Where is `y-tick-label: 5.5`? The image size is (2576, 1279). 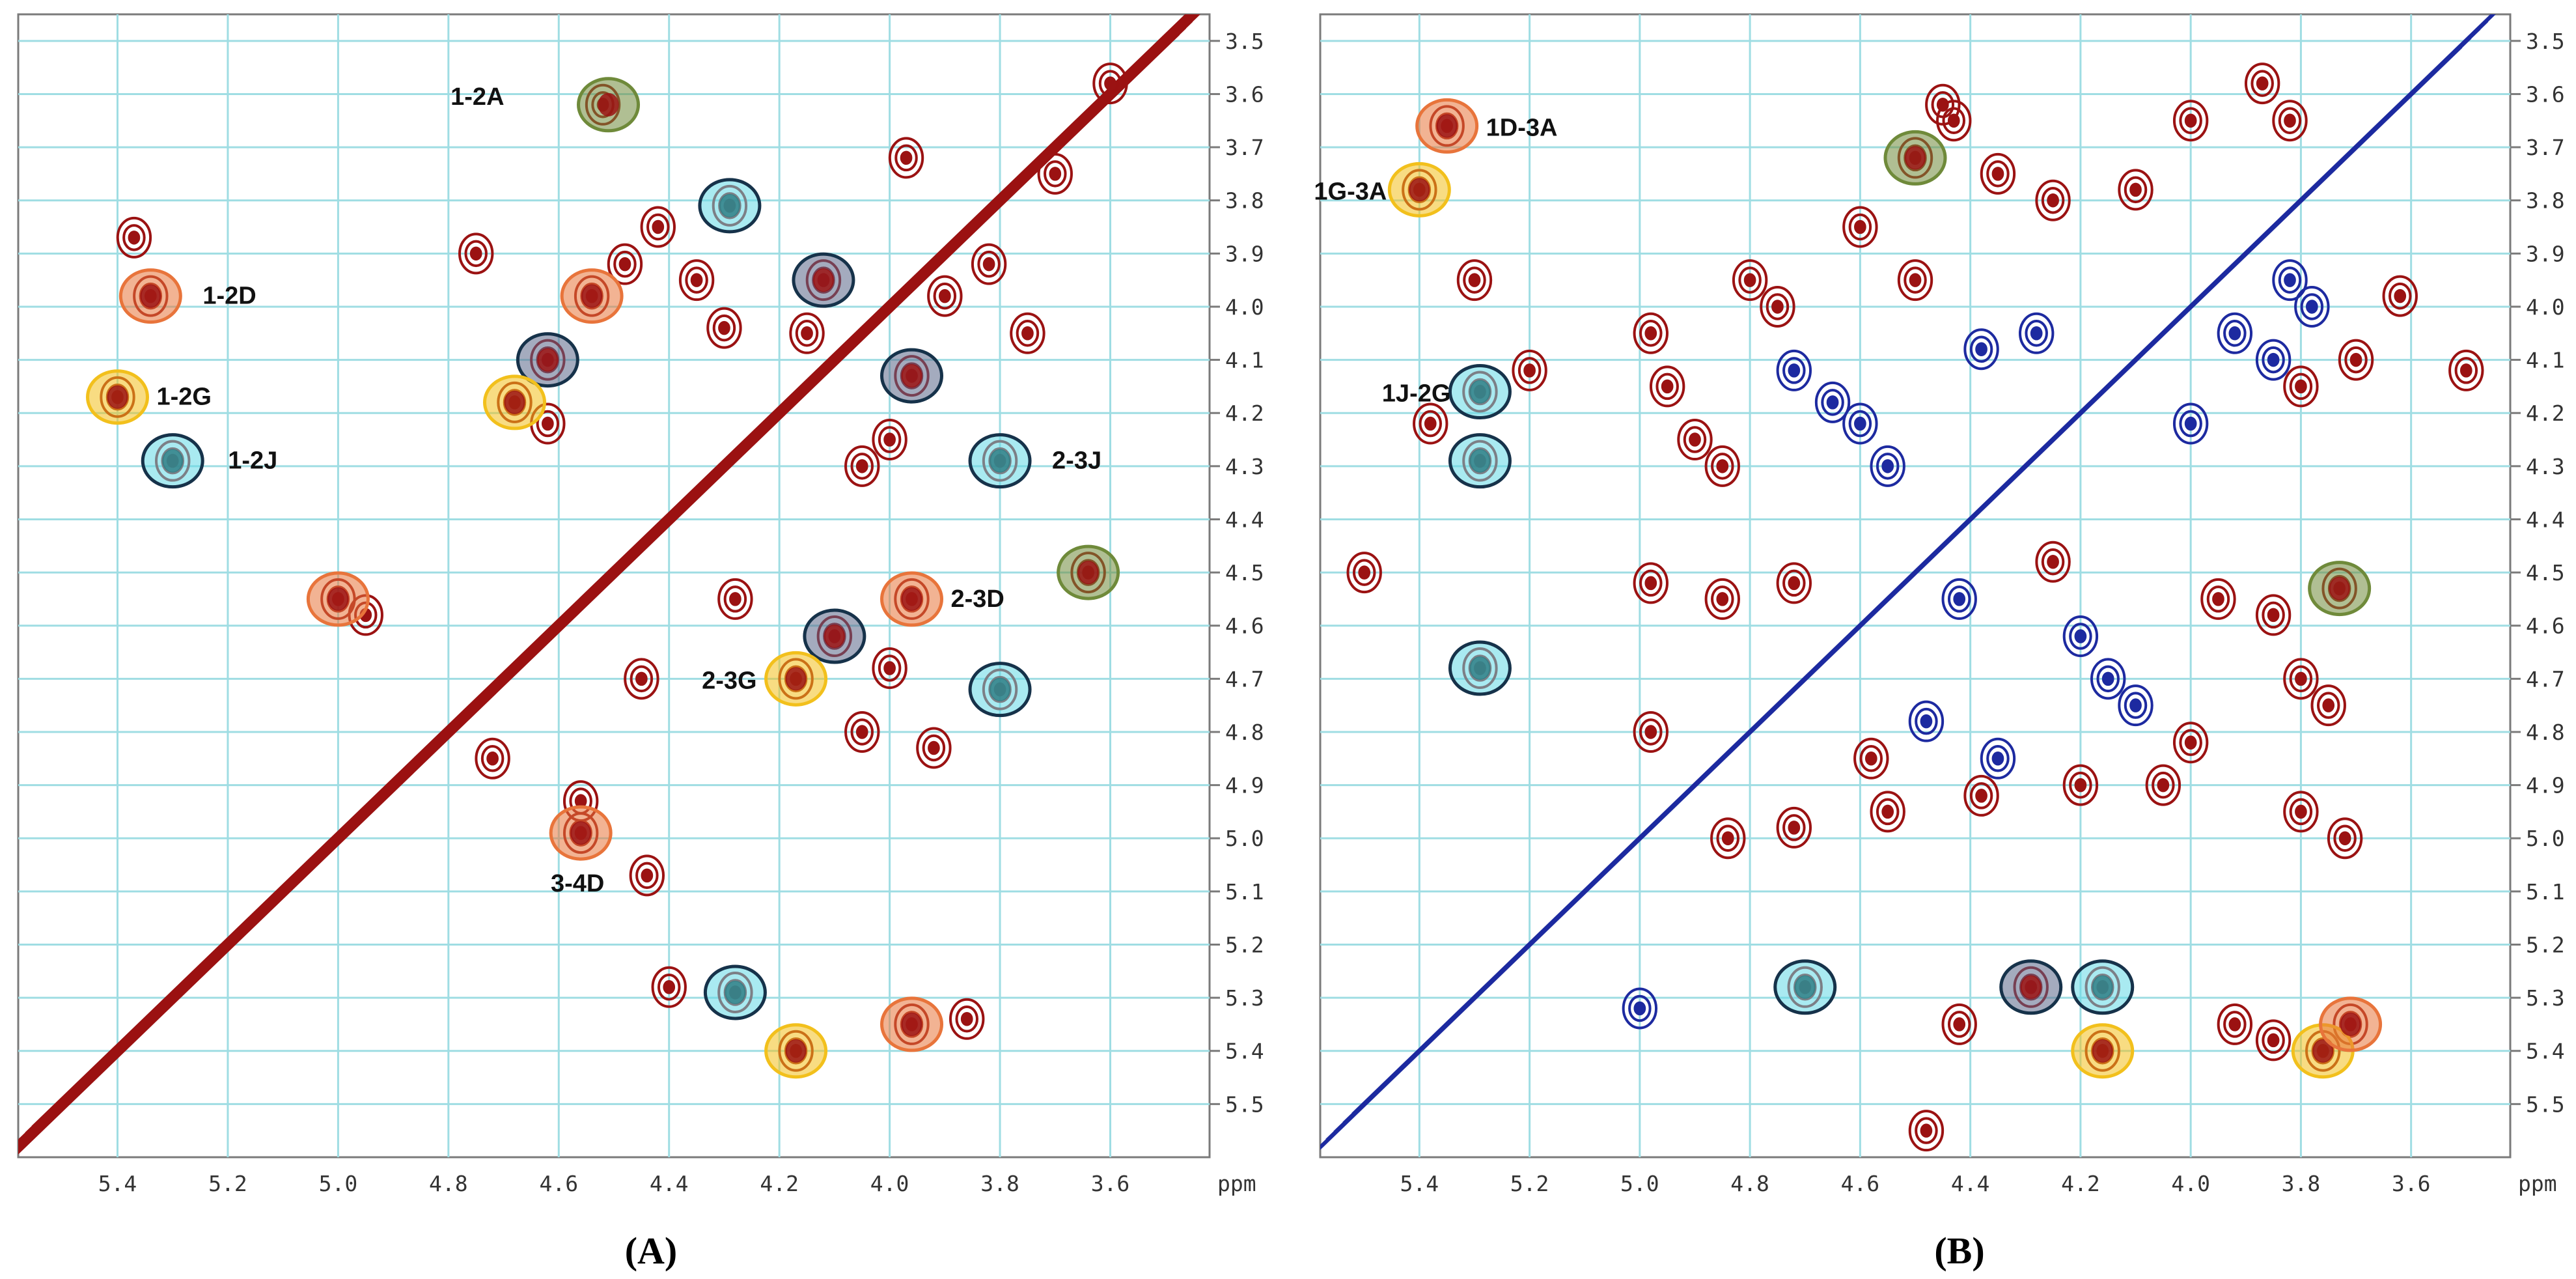
y-tick-label: 5.5 is located at coordinates (1244, 1104).